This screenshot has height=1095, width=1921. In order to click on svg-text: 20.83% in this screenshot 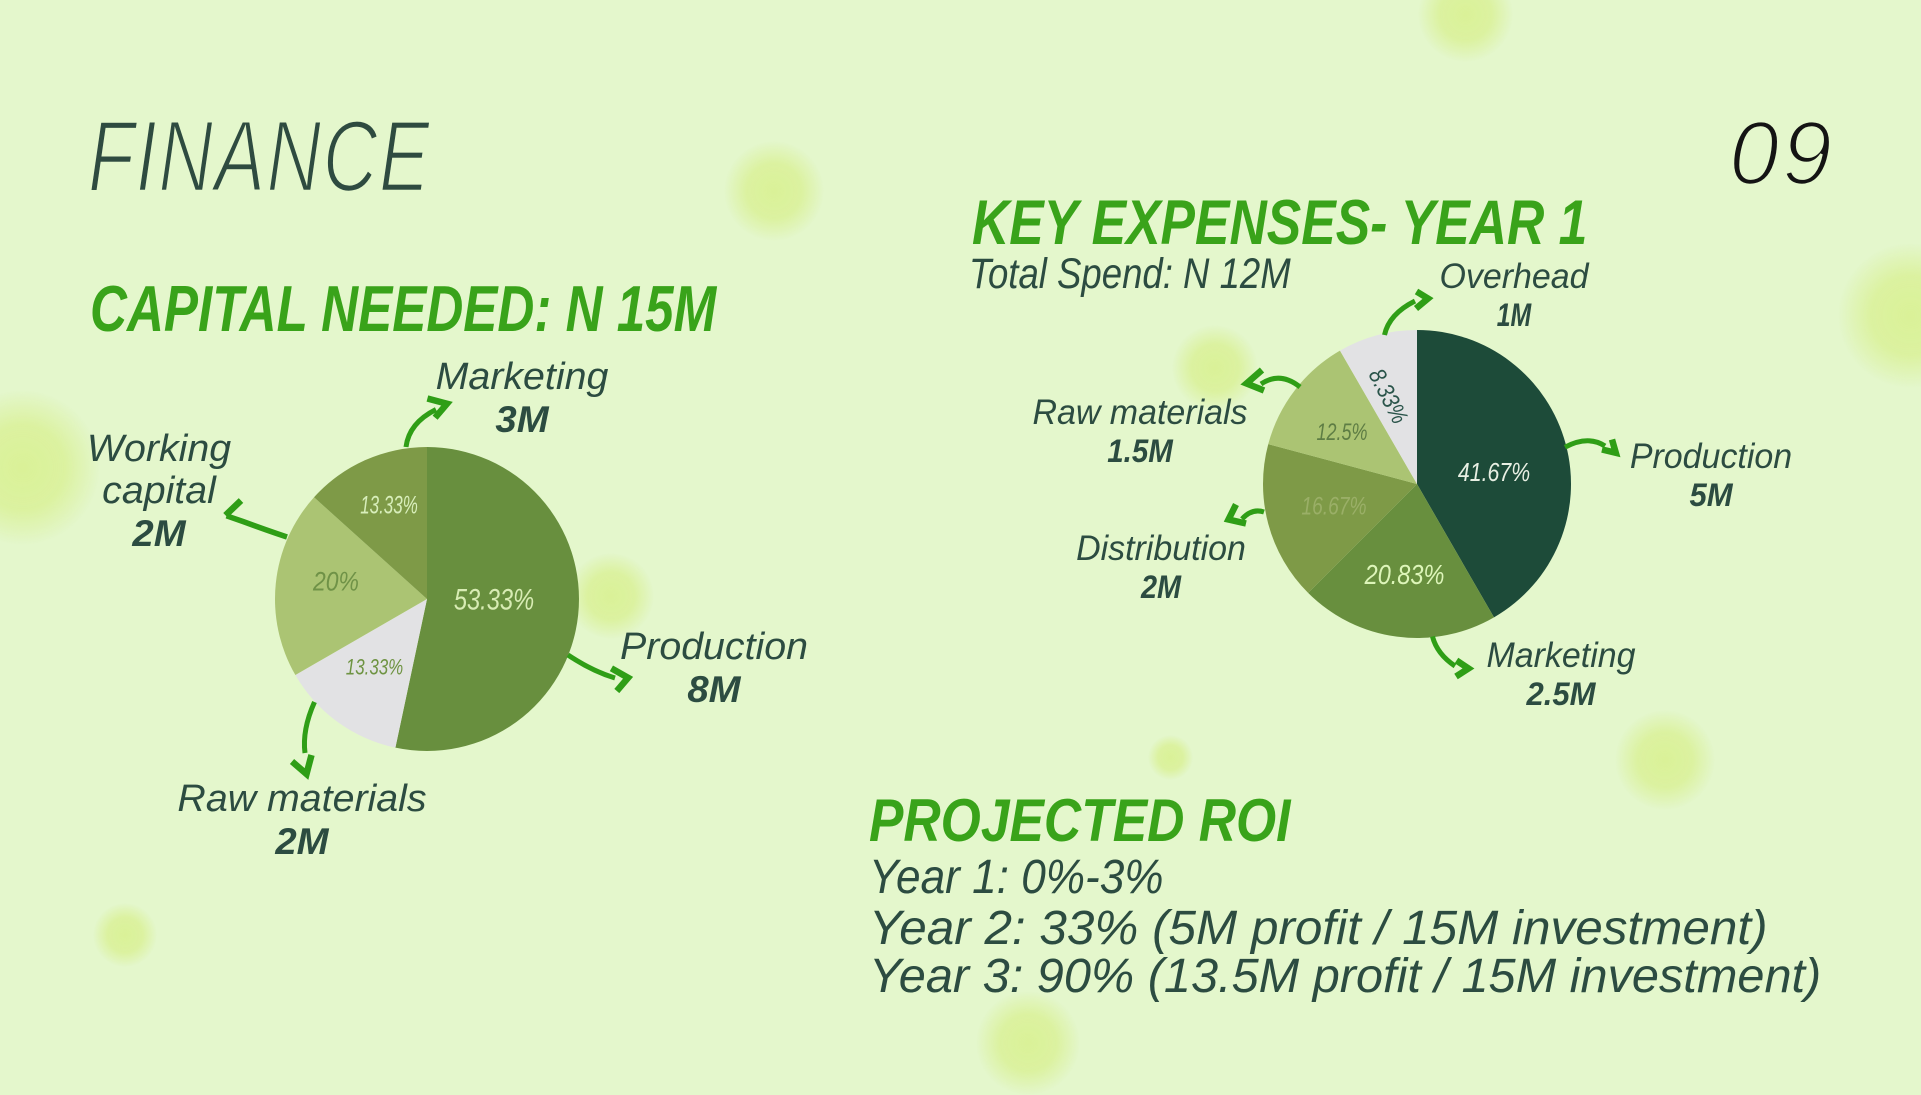, I will do `click(1404, 575)`.